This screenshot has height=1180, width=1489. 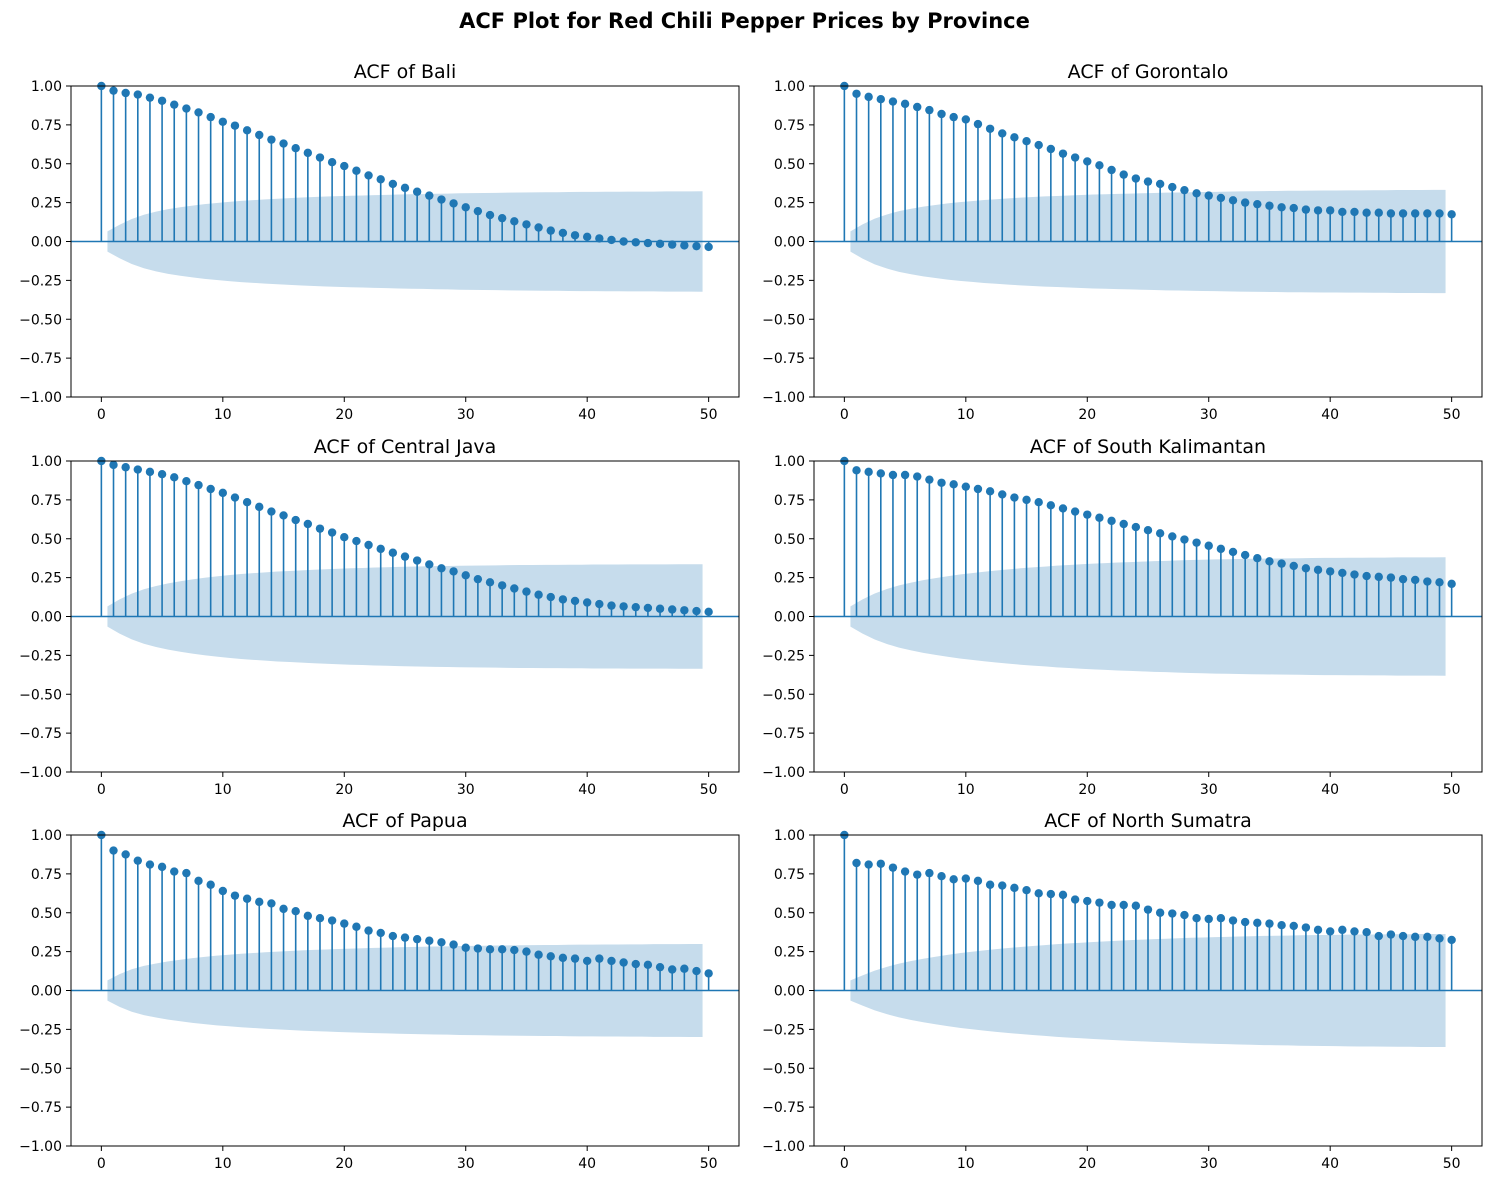 What do you see at coordinates (783, 1030) in the screenshot?
I see `y-tick-label: −0.25` at bounding box center [783, 1030].